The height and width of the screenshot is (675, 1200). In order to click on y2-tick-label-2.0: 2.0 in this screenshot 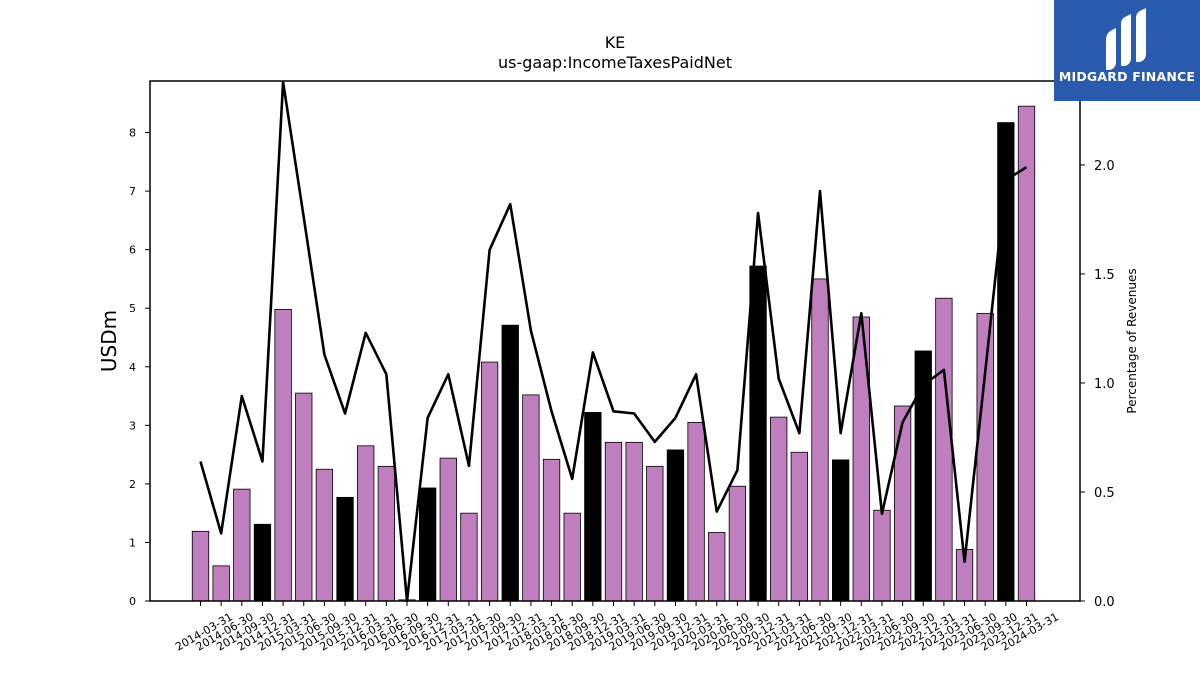, I will do `click(1104, 166)`.